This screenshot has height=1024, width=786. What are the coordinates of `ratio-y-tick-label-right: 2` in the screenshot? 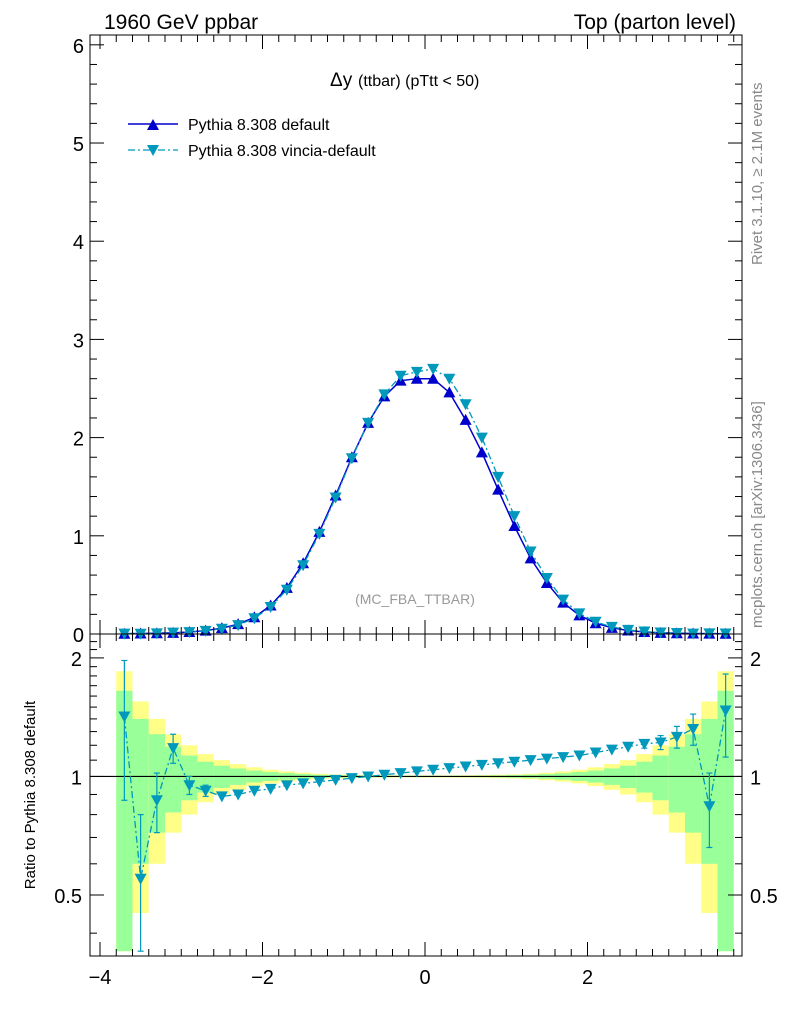 It's located at (755, 660).